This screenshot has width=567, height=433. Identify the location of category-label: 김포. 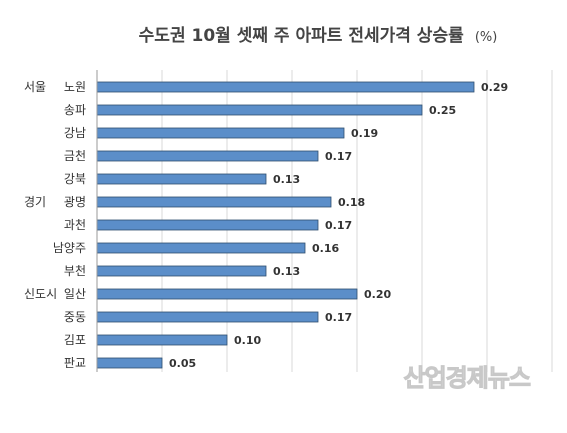
(75, 340).